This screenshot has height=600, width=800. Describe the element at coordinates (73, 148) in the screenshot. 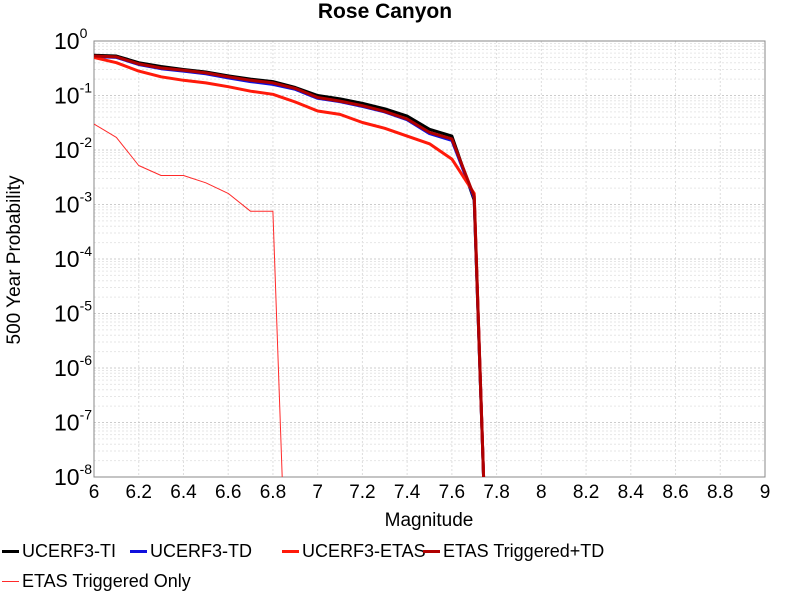

I see `y-tick-label: 10⁻²` at that location.